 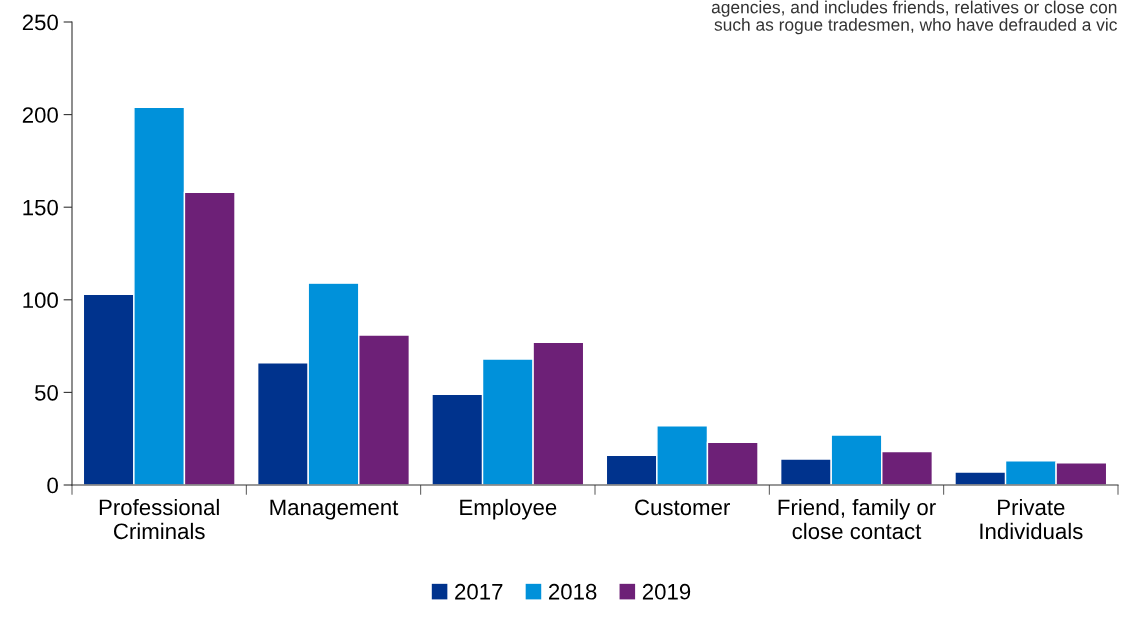 What do you see at coordinates (666, 591) in the screenshot?
I see `legend-label: 2019` at bounding box center [666, 591].